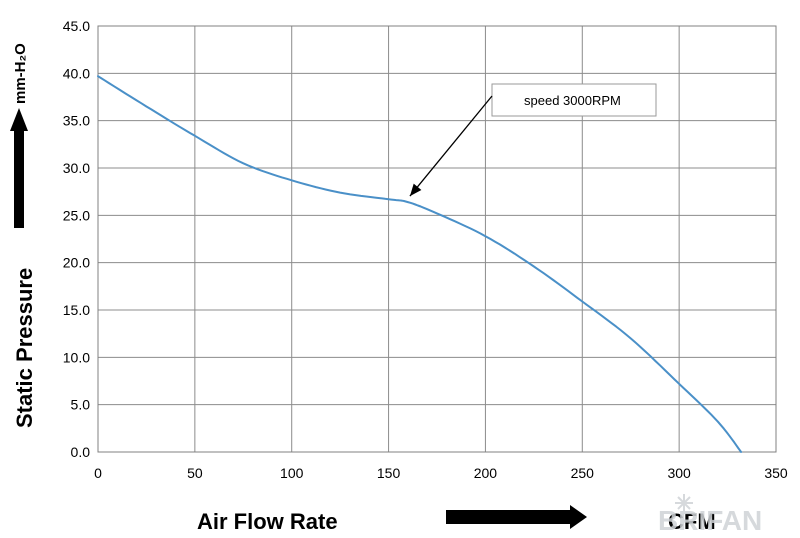 Image resolution: width=800 pixels, height=538 pixels. I want to click on y-tick-label: 30.0, so click(76, 168).